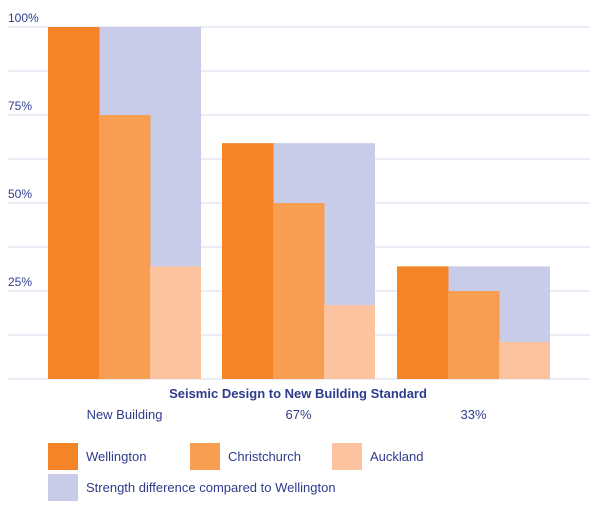 This screenshot has width=600, height=514. I want to click on legend-item-auckland: Auckland, so click(377, 456).